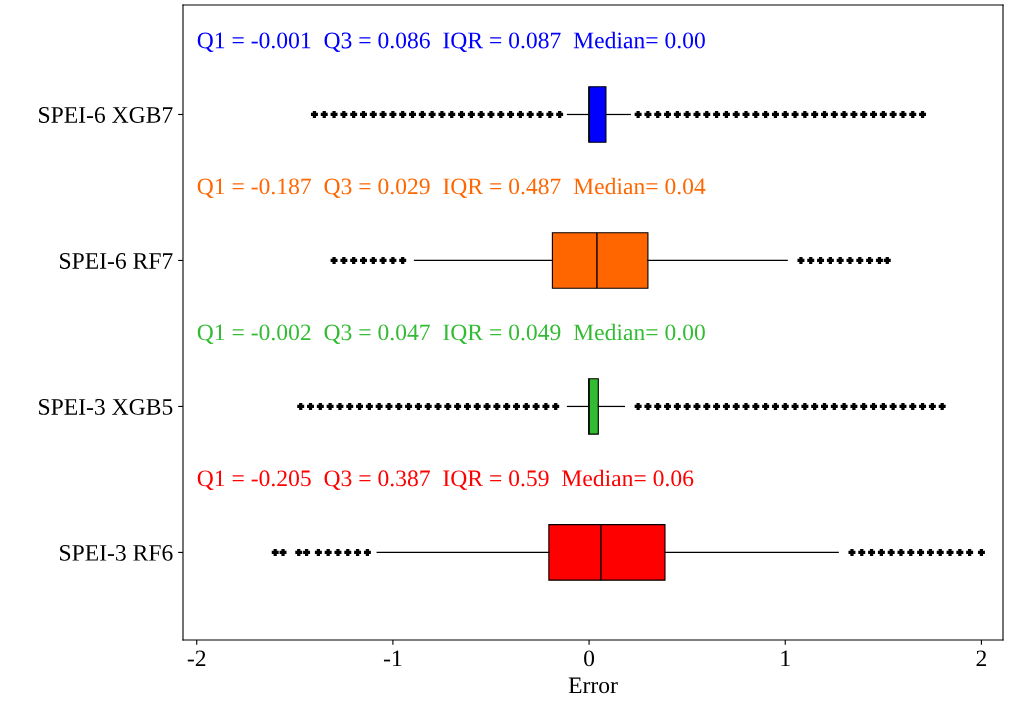 The width and height of the screenshot is (1015, 728). What do you see at coordinates (451, 187) in the screenshot?
I see `annotation: Q1 = -0.187 Q3 = 0.029 IQR = 0.487 Median= 0.04` at bounding box center [451, 187].